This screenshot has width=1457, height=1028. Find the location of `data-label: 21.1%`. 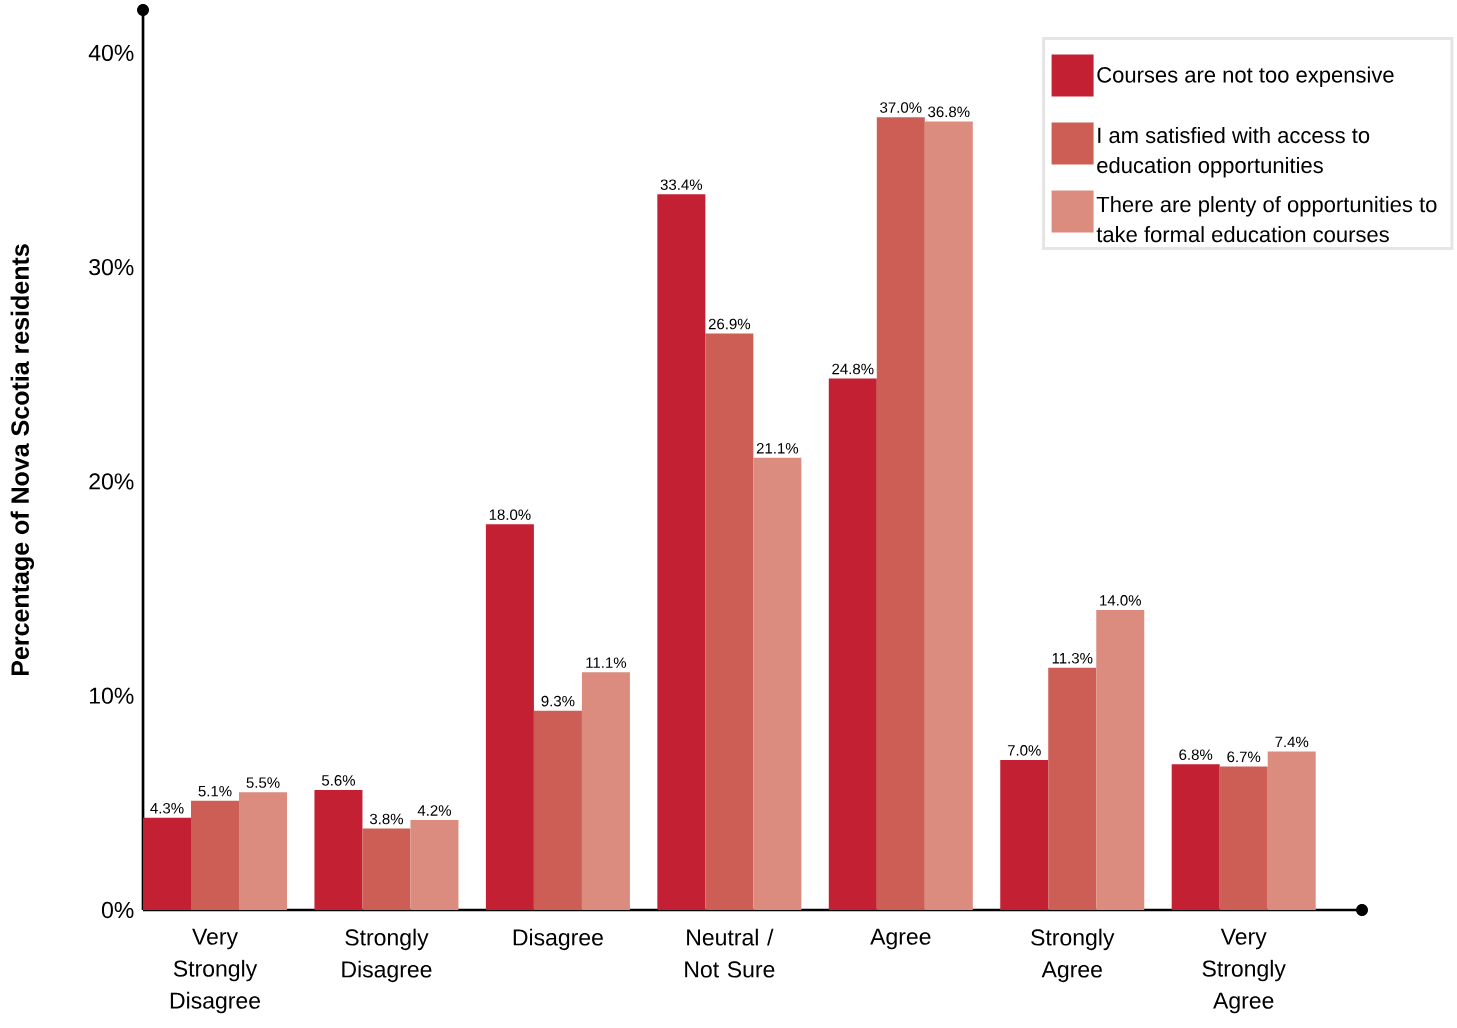

data-label: 21.1% is located at coordinates (777, 448).